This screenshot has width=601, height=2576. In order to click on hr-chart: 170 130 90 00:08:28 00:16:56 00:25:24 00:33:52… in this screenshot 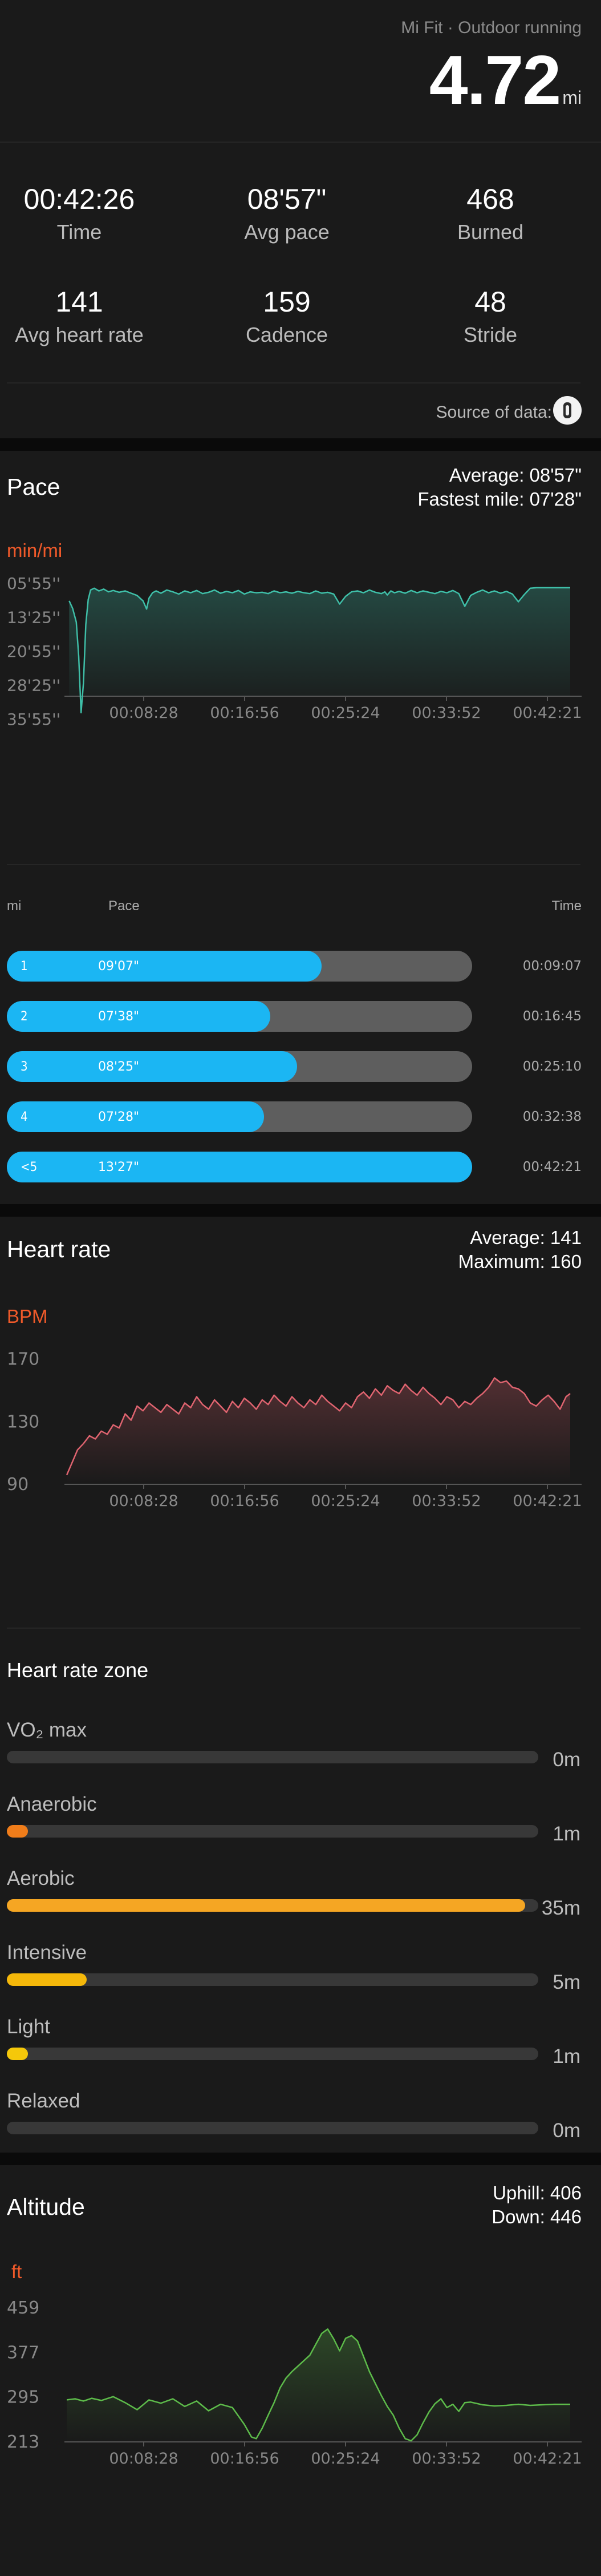, I will do `click(294, 1430)`.